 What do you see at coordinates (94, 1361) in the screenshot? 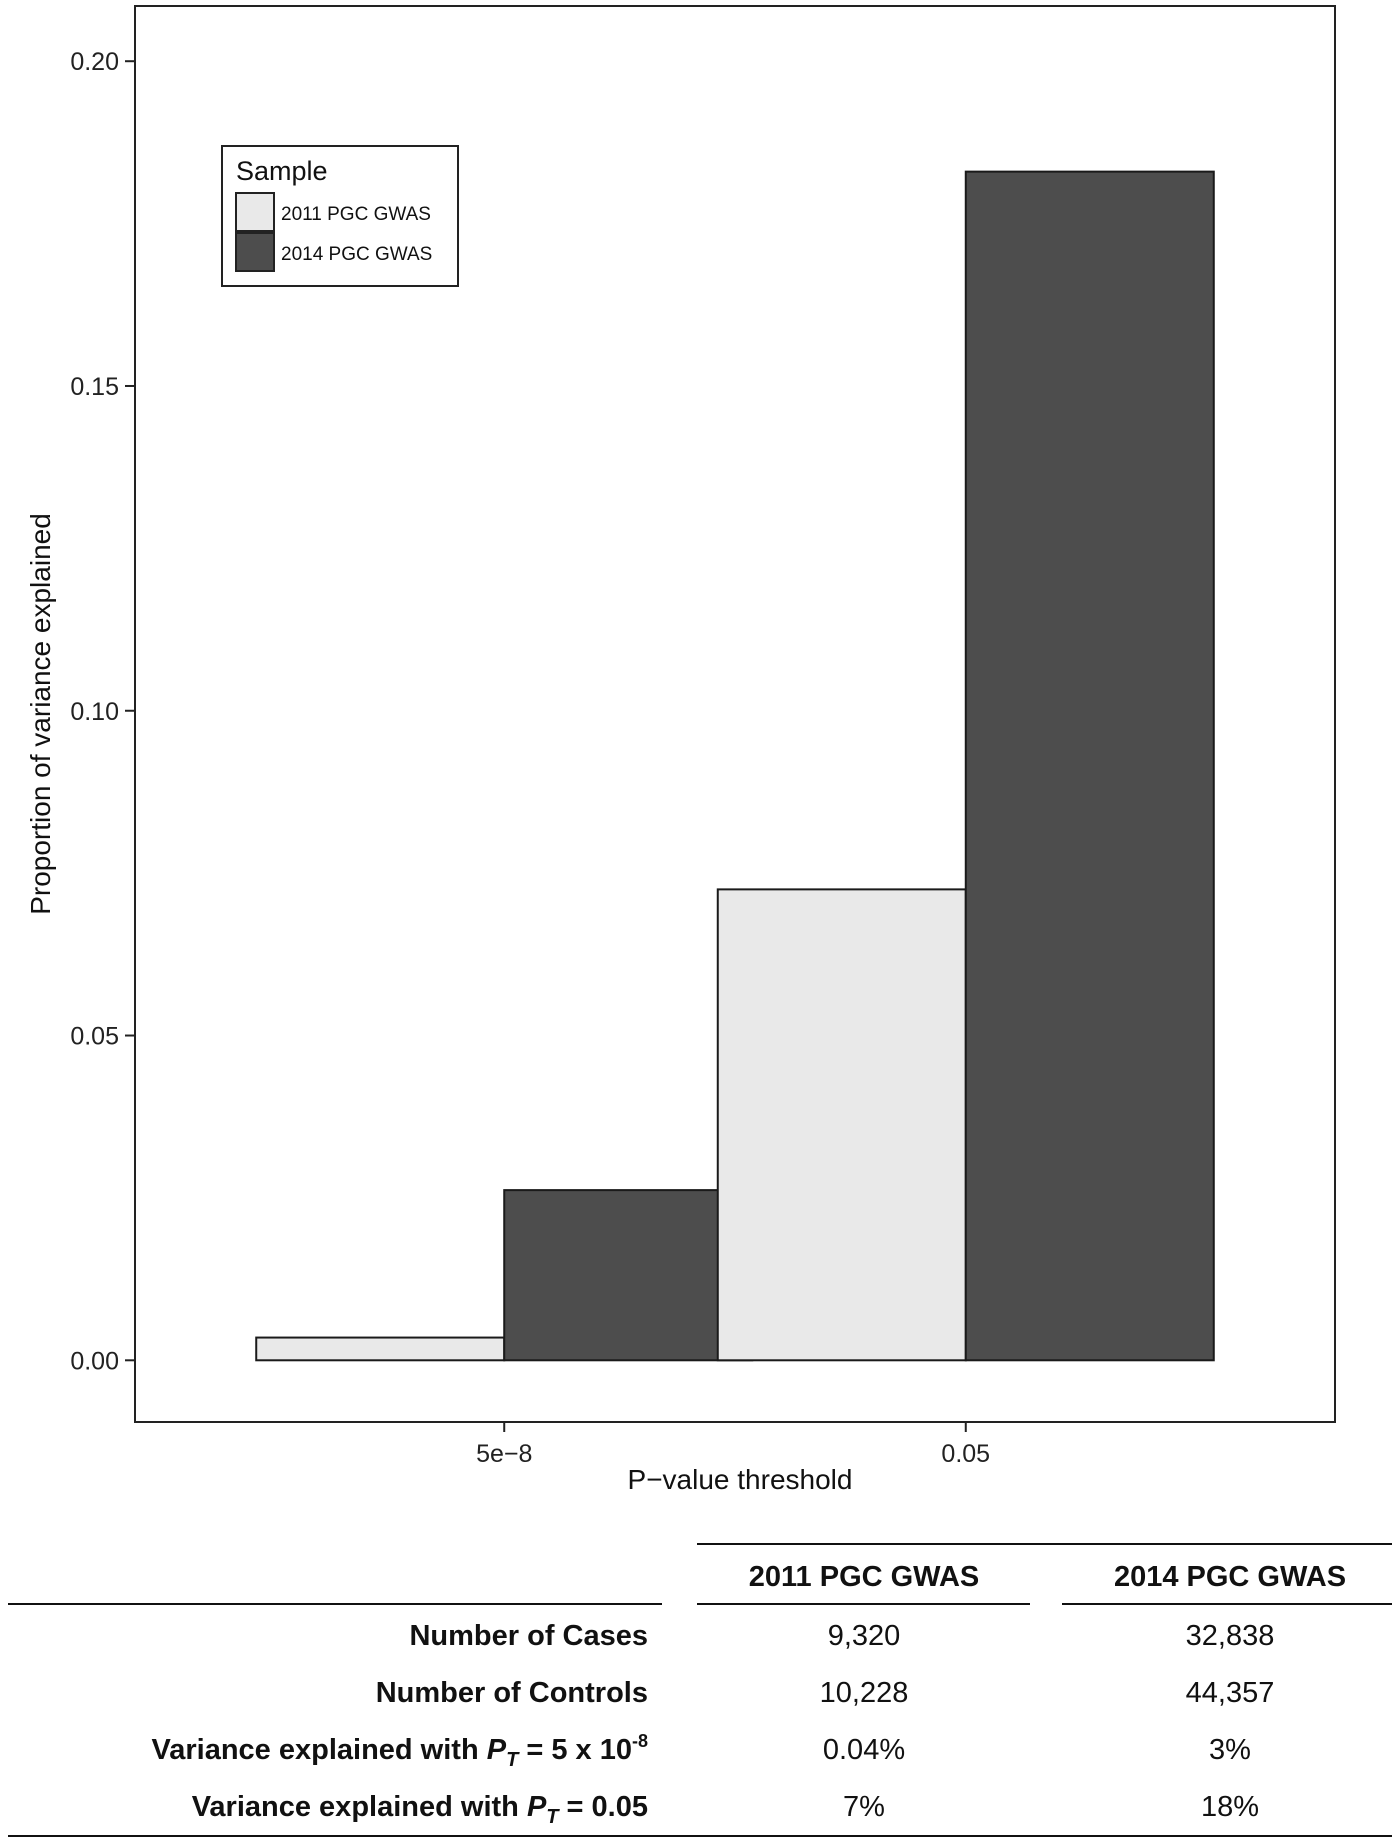
I see `y-tick-label: 0.00` at bounding box center [94, 1361].